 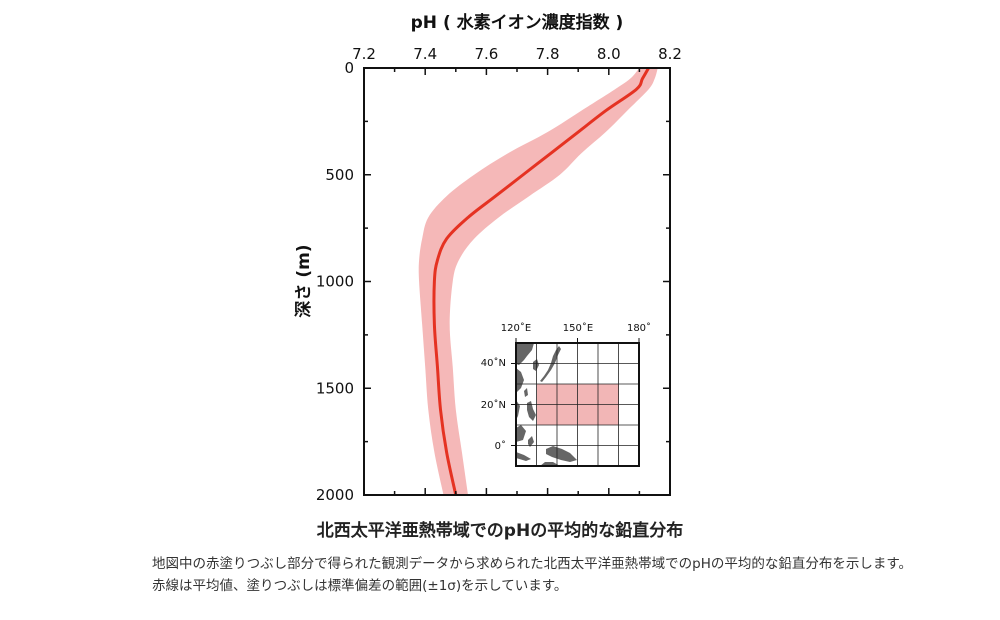 What do you see at coordinates (500, 446) in the screenshot?
I see `inset-lat-label-0: 0˚` at bounding box center [500, 446].